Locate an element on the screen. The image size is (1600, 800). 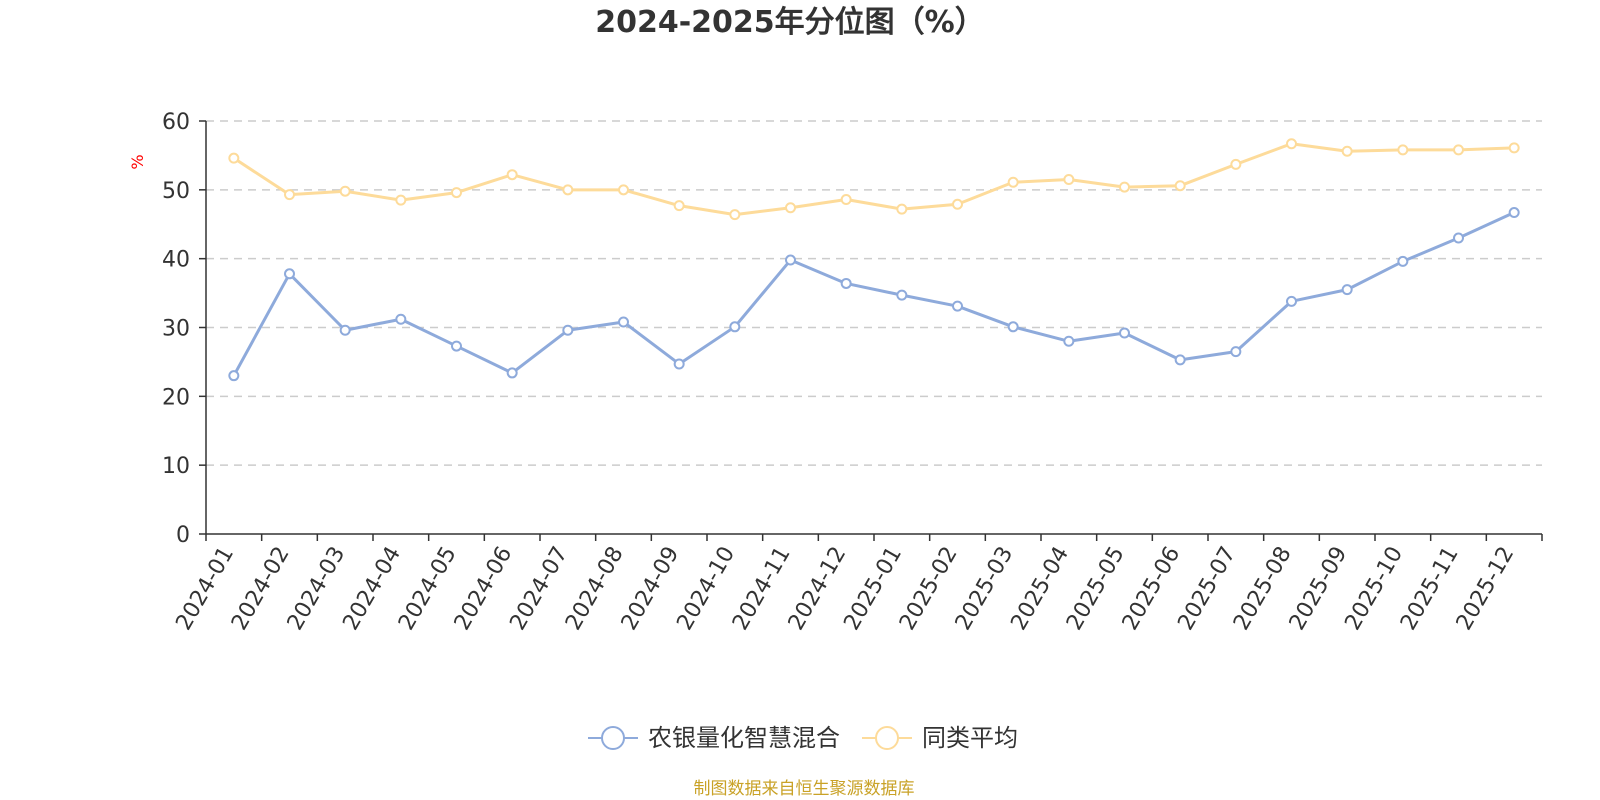
legend-item-series-1: 农银量化智慧混合 is located at coordinates (714, 738).